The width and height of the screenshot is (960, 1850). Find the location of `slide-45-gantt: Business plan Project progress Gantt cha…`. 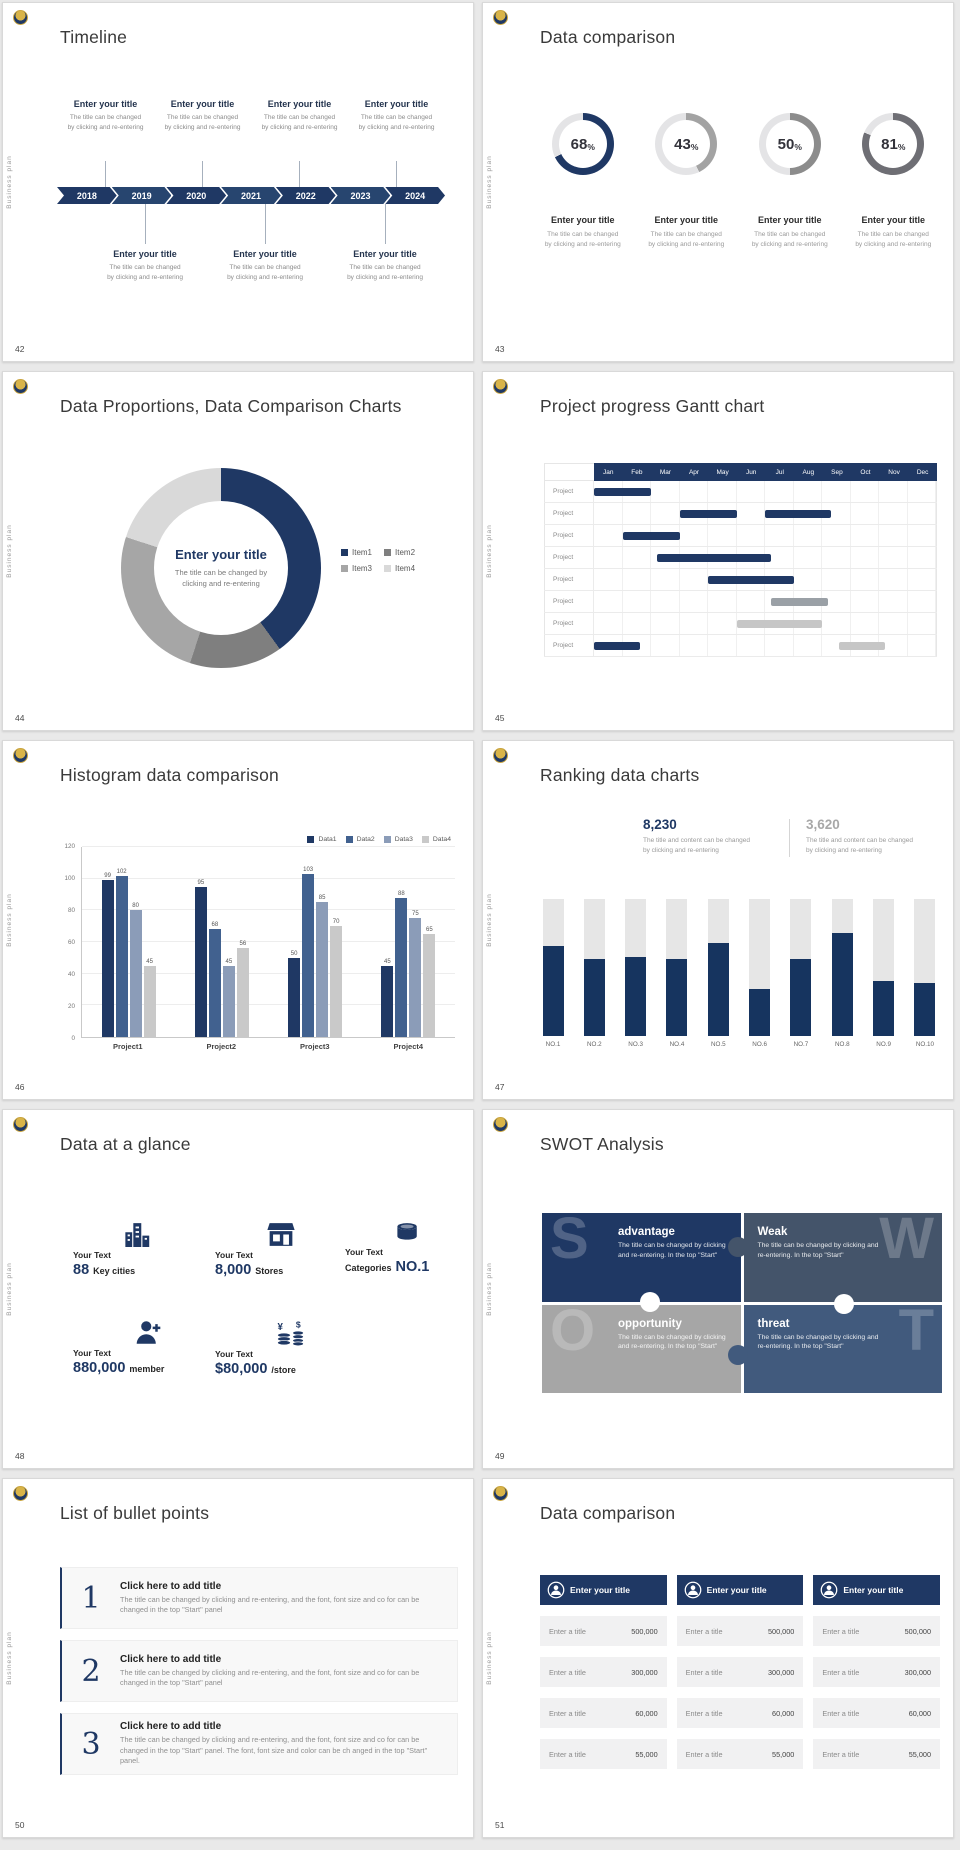

slide-45-gantt: Business plan Project progress Gantt cha… is located at coordinates (718, 551).